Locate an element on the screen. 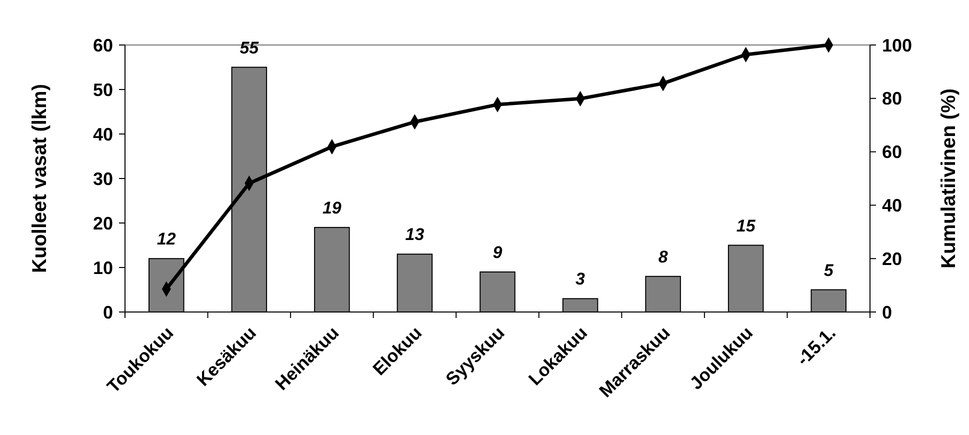 The image size is (969, 435). data-label: 8 is located at coordinates (663, 256).